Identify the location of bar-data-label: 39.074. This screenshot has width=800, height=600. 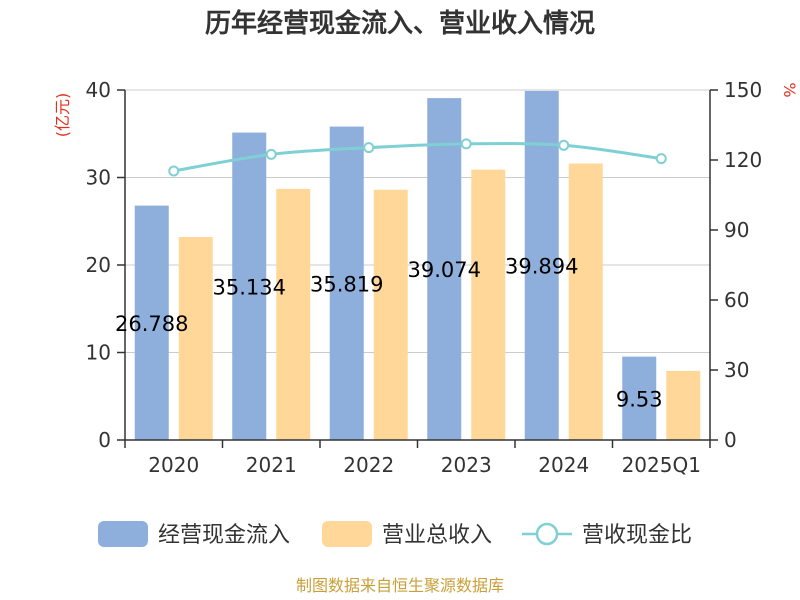
(444, 270).